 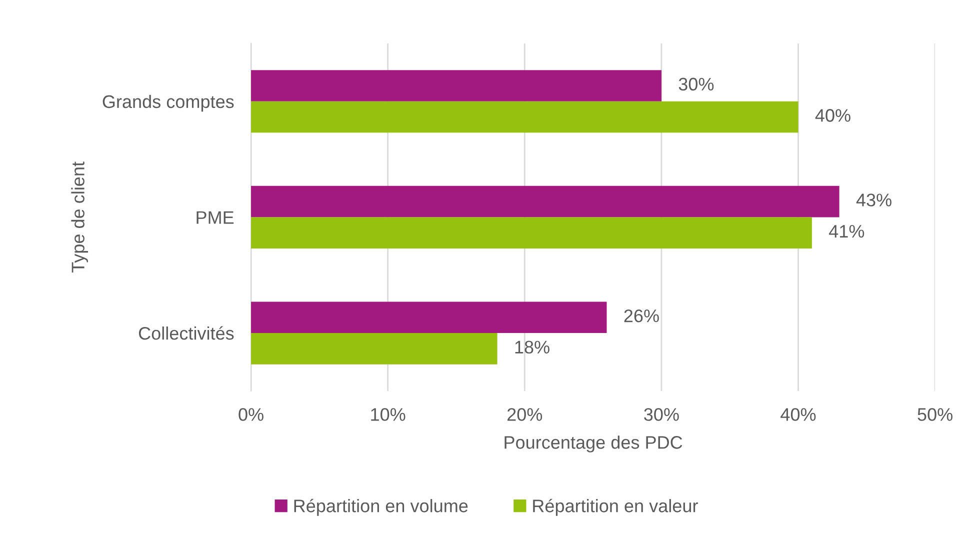 What do you see at coordinates (215, 217) in the screenshot?
I see `y-tick-label: PME` at bounding box center [215, 217].